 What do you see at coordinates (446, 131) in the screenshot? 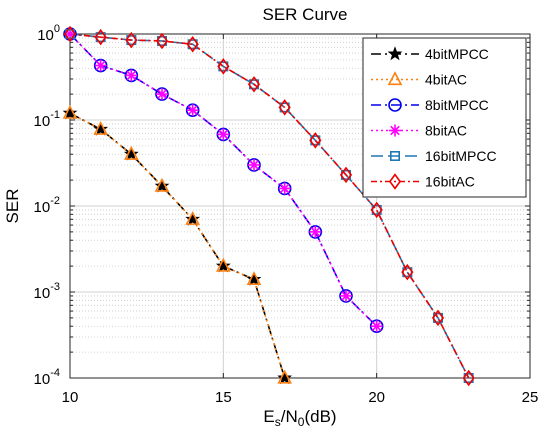
I see `legend-label: 8bitAC` at bounding box center [446, 131].